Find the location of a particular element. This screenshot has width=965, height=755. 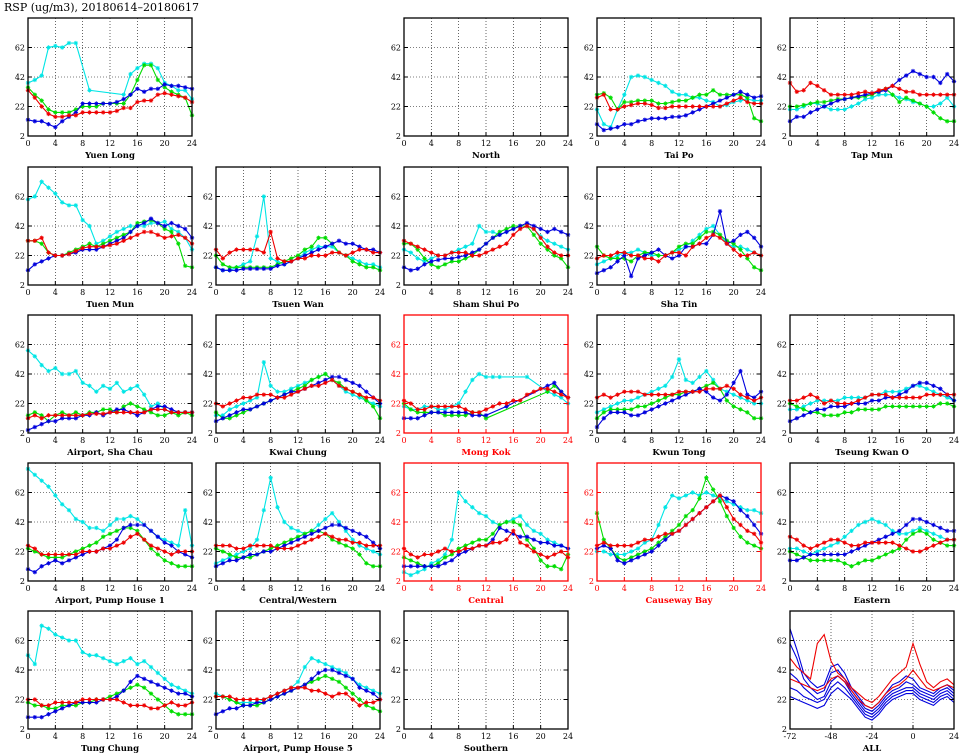

panel-title: Tsuen Wan is located at coordinates (298, 305).